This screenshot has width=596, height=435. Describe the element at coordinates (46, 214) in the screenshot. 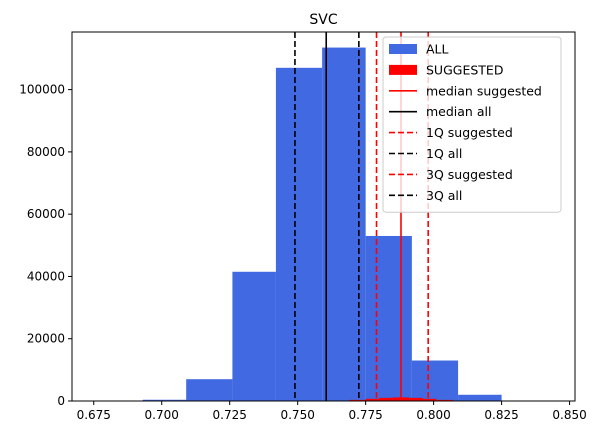

I see `y-tick-label: 60000` at that location.